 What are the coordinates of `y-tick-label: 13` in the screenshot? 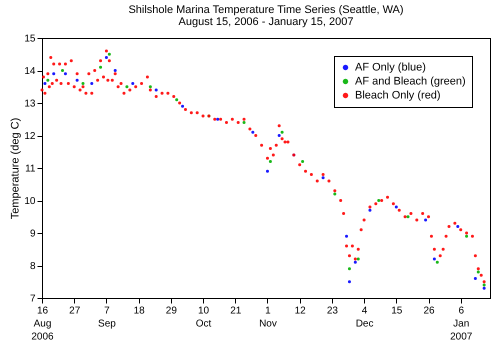 It's located at (30, 104).